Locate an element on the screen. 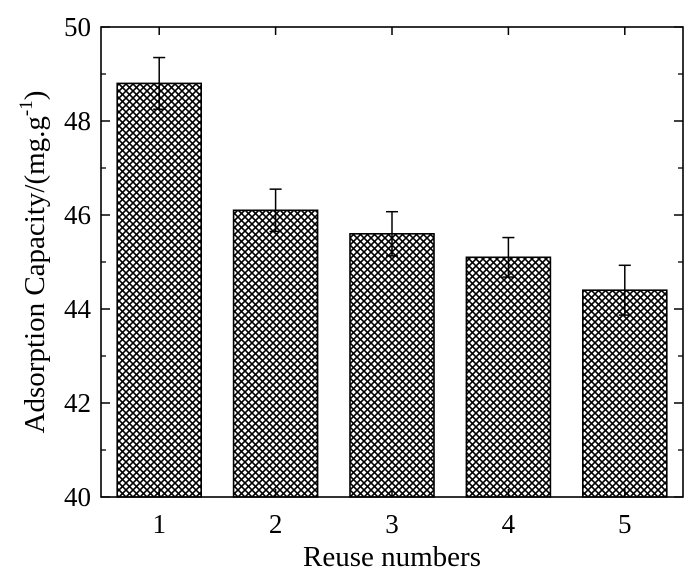 Image resolution: width=700 pixels, height=577 pixels. y-tick-label: 44 is located at coordinates (78, 309).